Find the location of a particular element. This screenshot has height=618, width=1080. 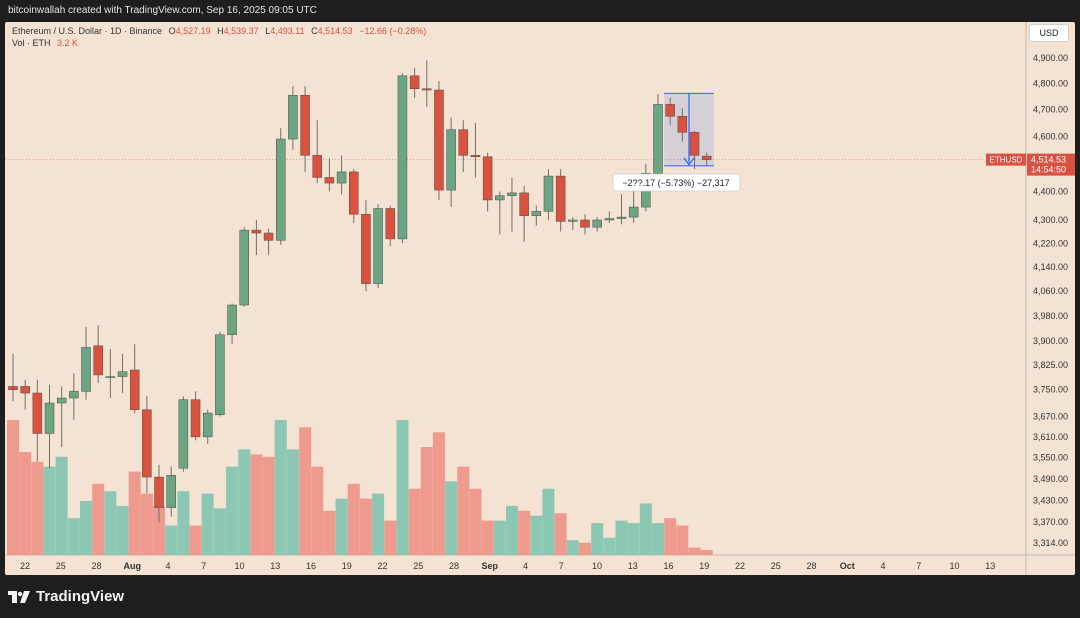

price-axis-label: 3,610.00 is located at coordinates (1050, 437).